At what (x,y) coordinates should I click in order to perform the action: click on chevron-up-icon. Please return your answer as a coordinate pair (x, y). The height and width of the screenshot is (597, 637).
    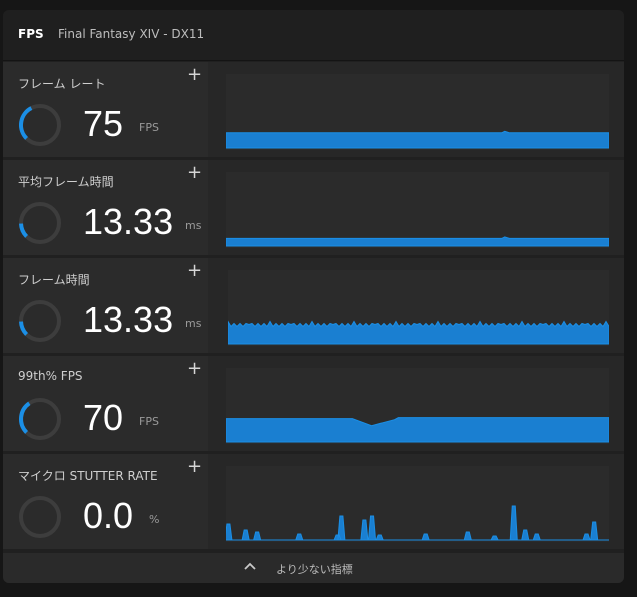
    Looking at the image, I should click on (250, 566).